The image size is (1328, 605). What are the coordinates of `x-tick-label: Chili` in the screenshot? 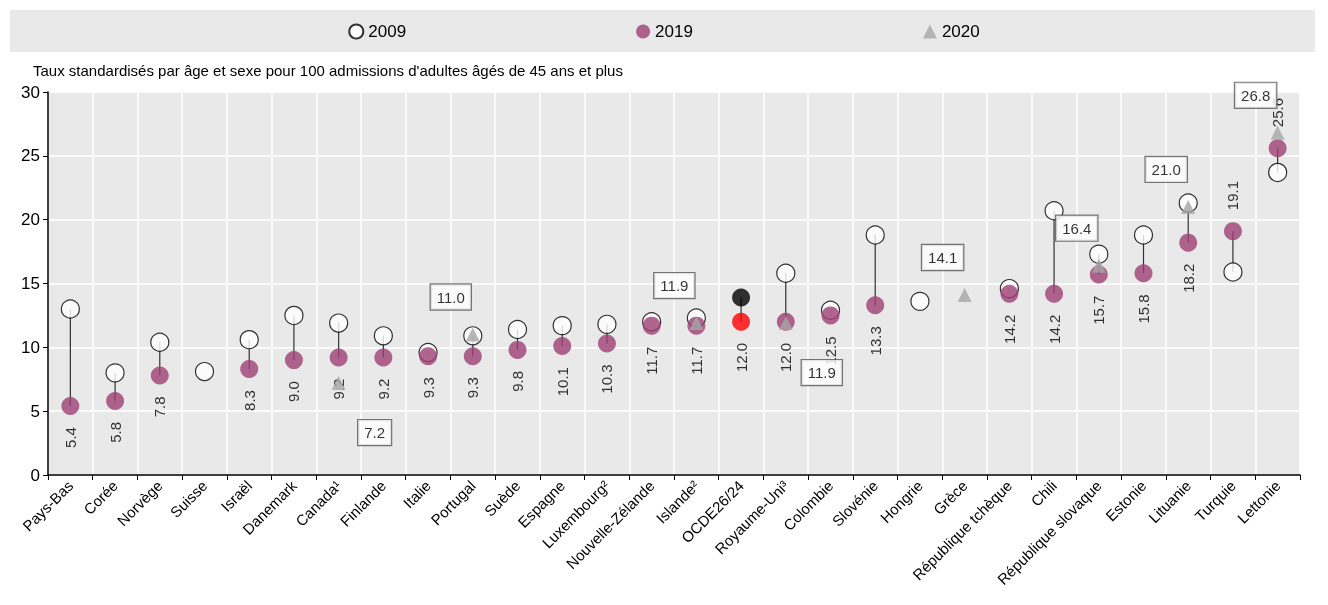 It's located at (1044, 493).